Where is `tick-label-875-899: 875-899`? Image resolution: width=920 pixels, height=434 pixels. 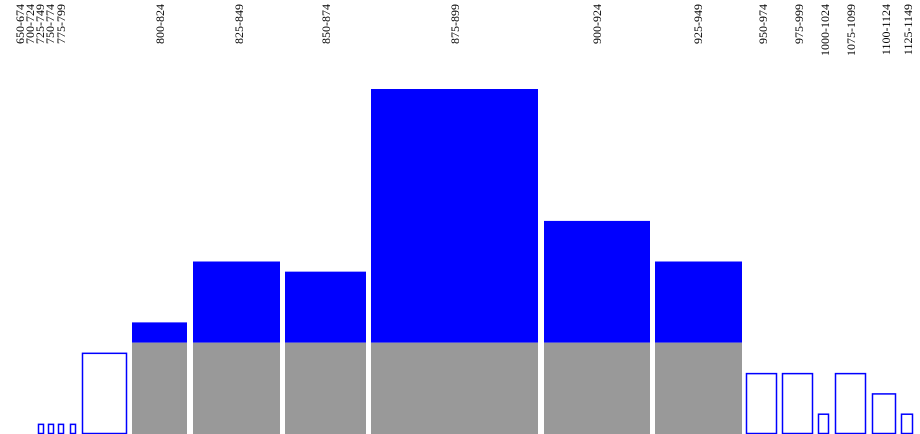 tick-label-875-899: 875-899 is located at coordinates (455, 24).